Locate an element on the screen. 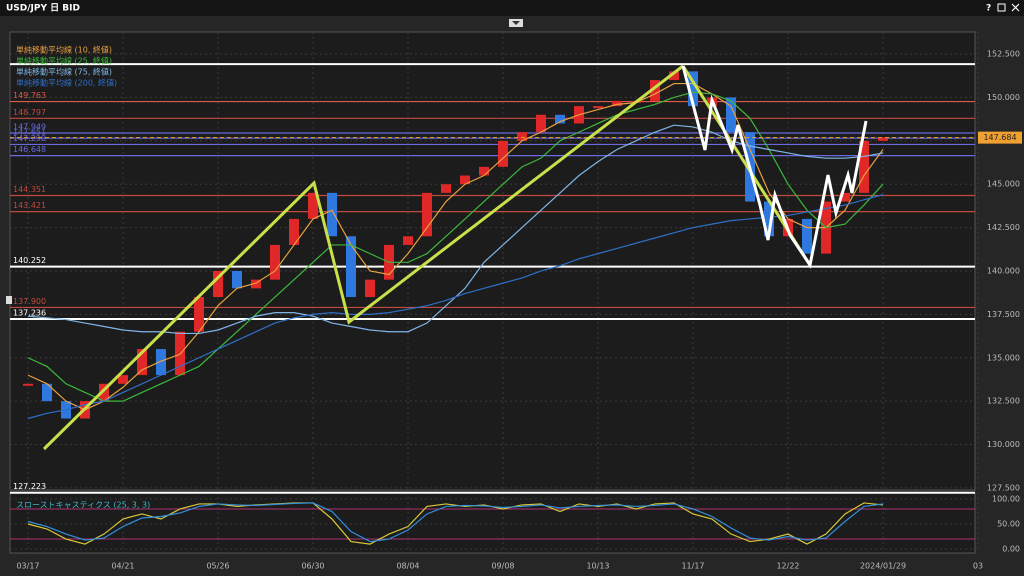 The height and width of the screenshot is (576, 1024). y-tick-label: 50.00 is located at coordinates (1008, 524).